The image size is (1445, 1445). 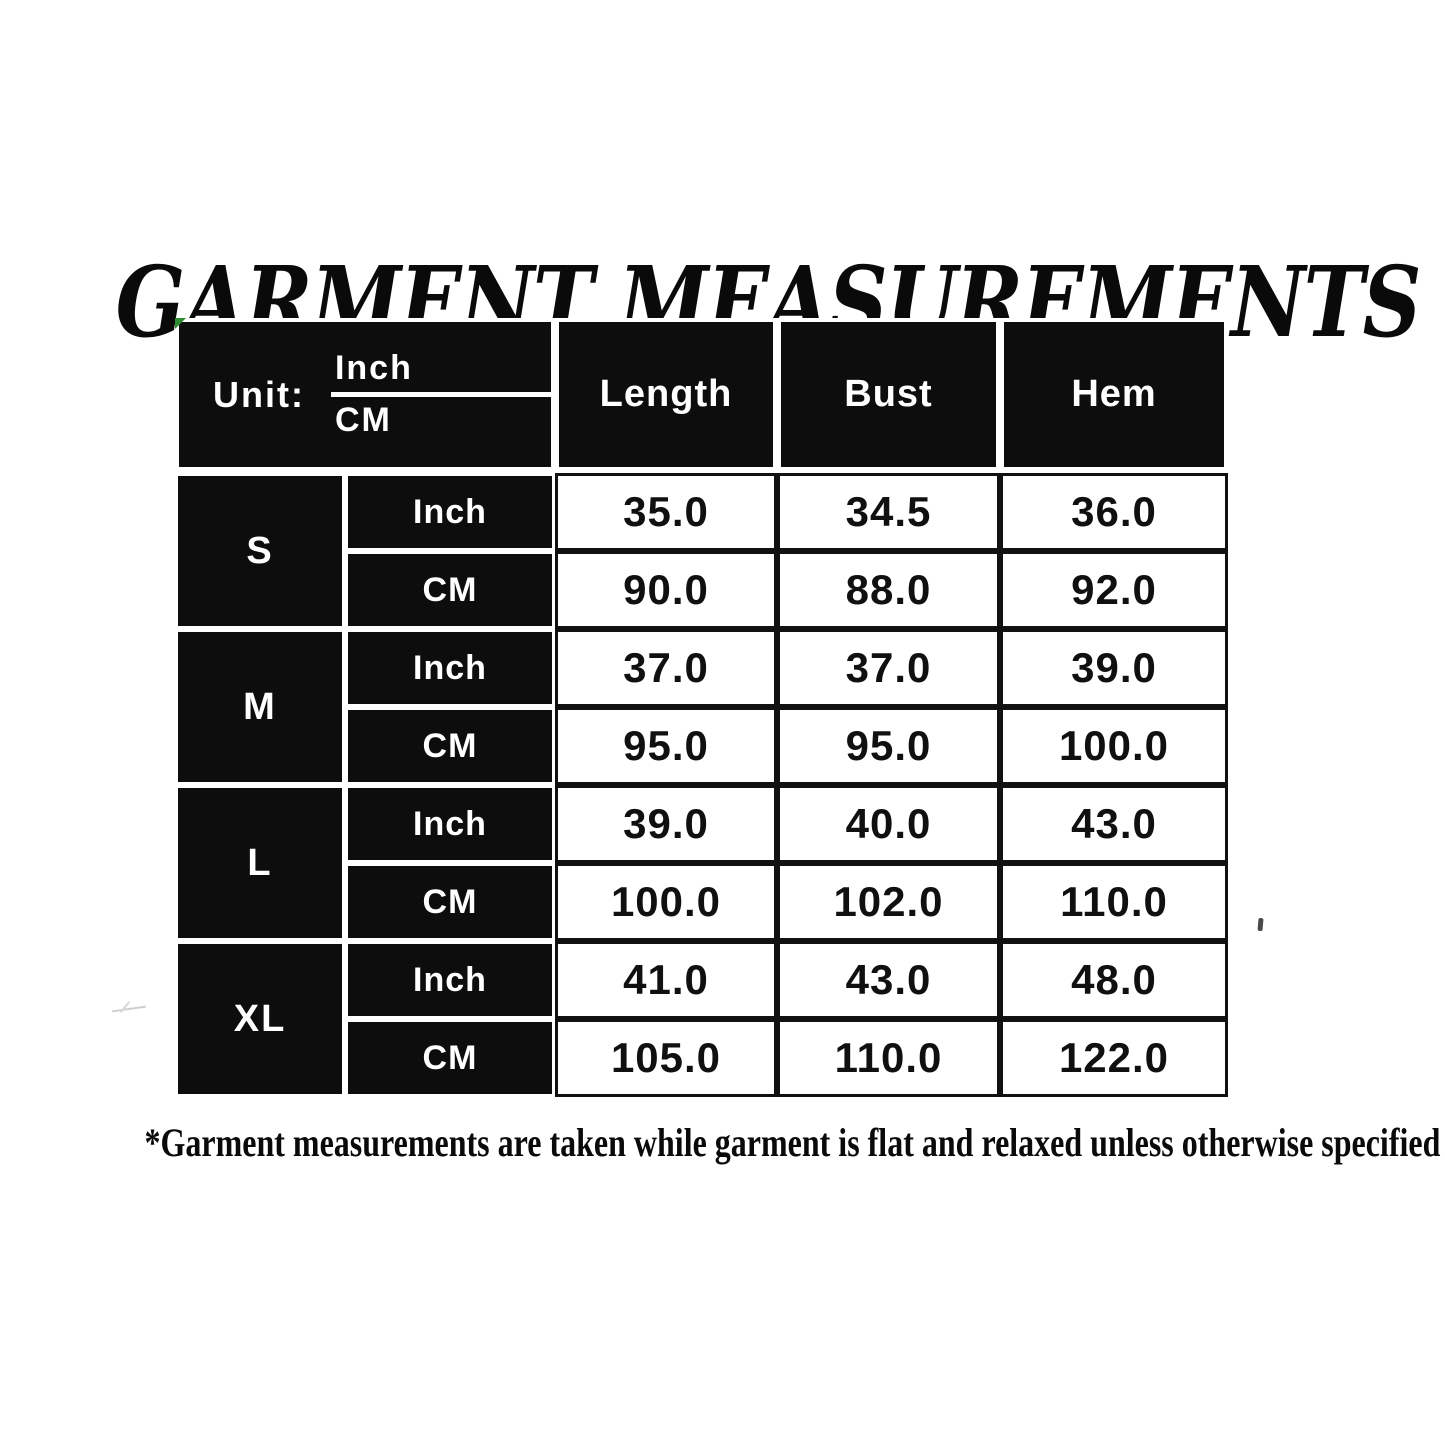 What do you see at coordinates (129, 1009) in the screenshot?
I see `artifact-smudge` at bounding box center [129, 1009].